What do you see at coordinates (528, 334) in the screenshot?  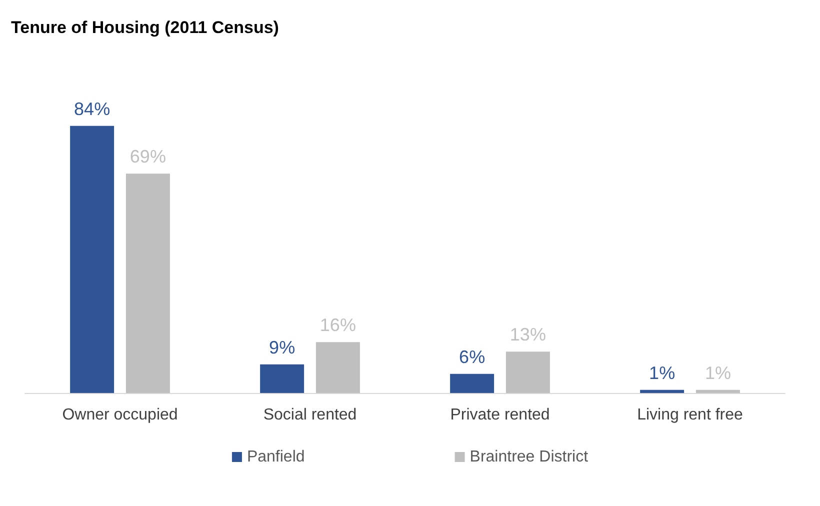 I see `data-label: 13%` at bounding box center [528, 334].